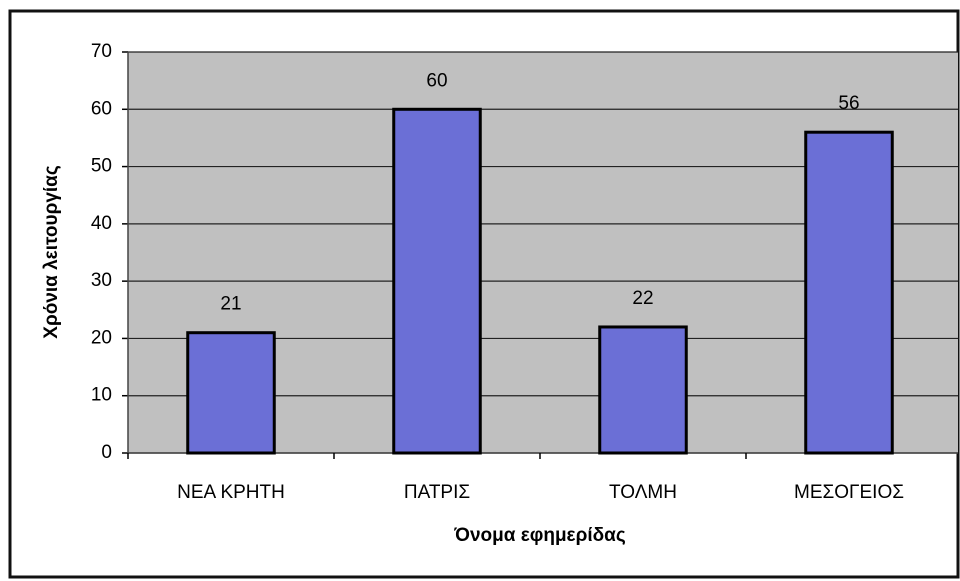 The image size is (960, 581). I want to click on y-tick-label: 10, so click(101, 395).